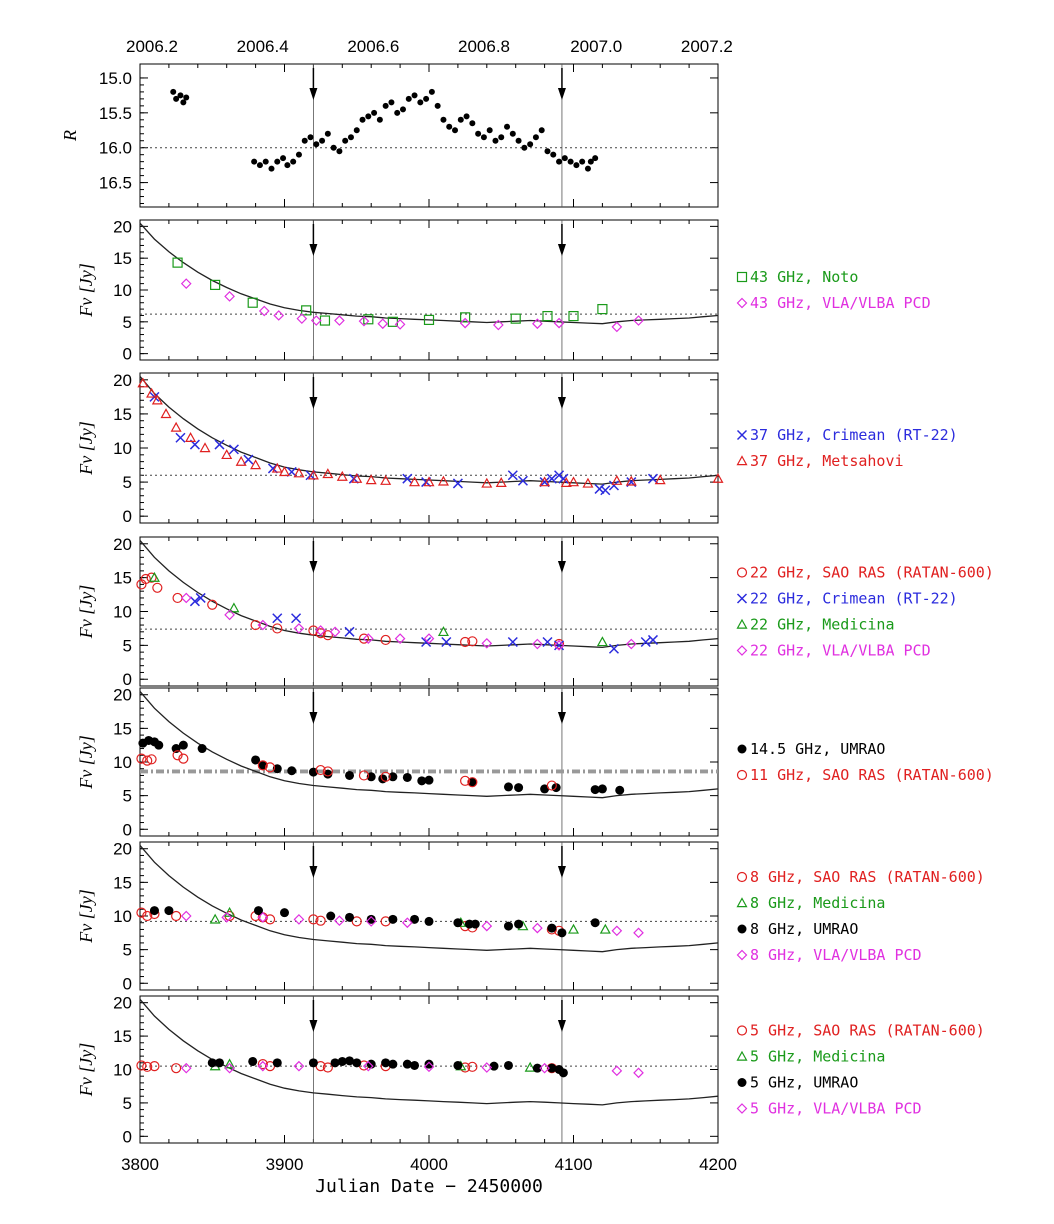 The image size is (1054, 1224). Describe the element at coordinates (429, 46) in the screenshot. I see `top-date-axis: 2006.2 2006.4 2006.6 2006.8 2007.0 2007.2` at that location.